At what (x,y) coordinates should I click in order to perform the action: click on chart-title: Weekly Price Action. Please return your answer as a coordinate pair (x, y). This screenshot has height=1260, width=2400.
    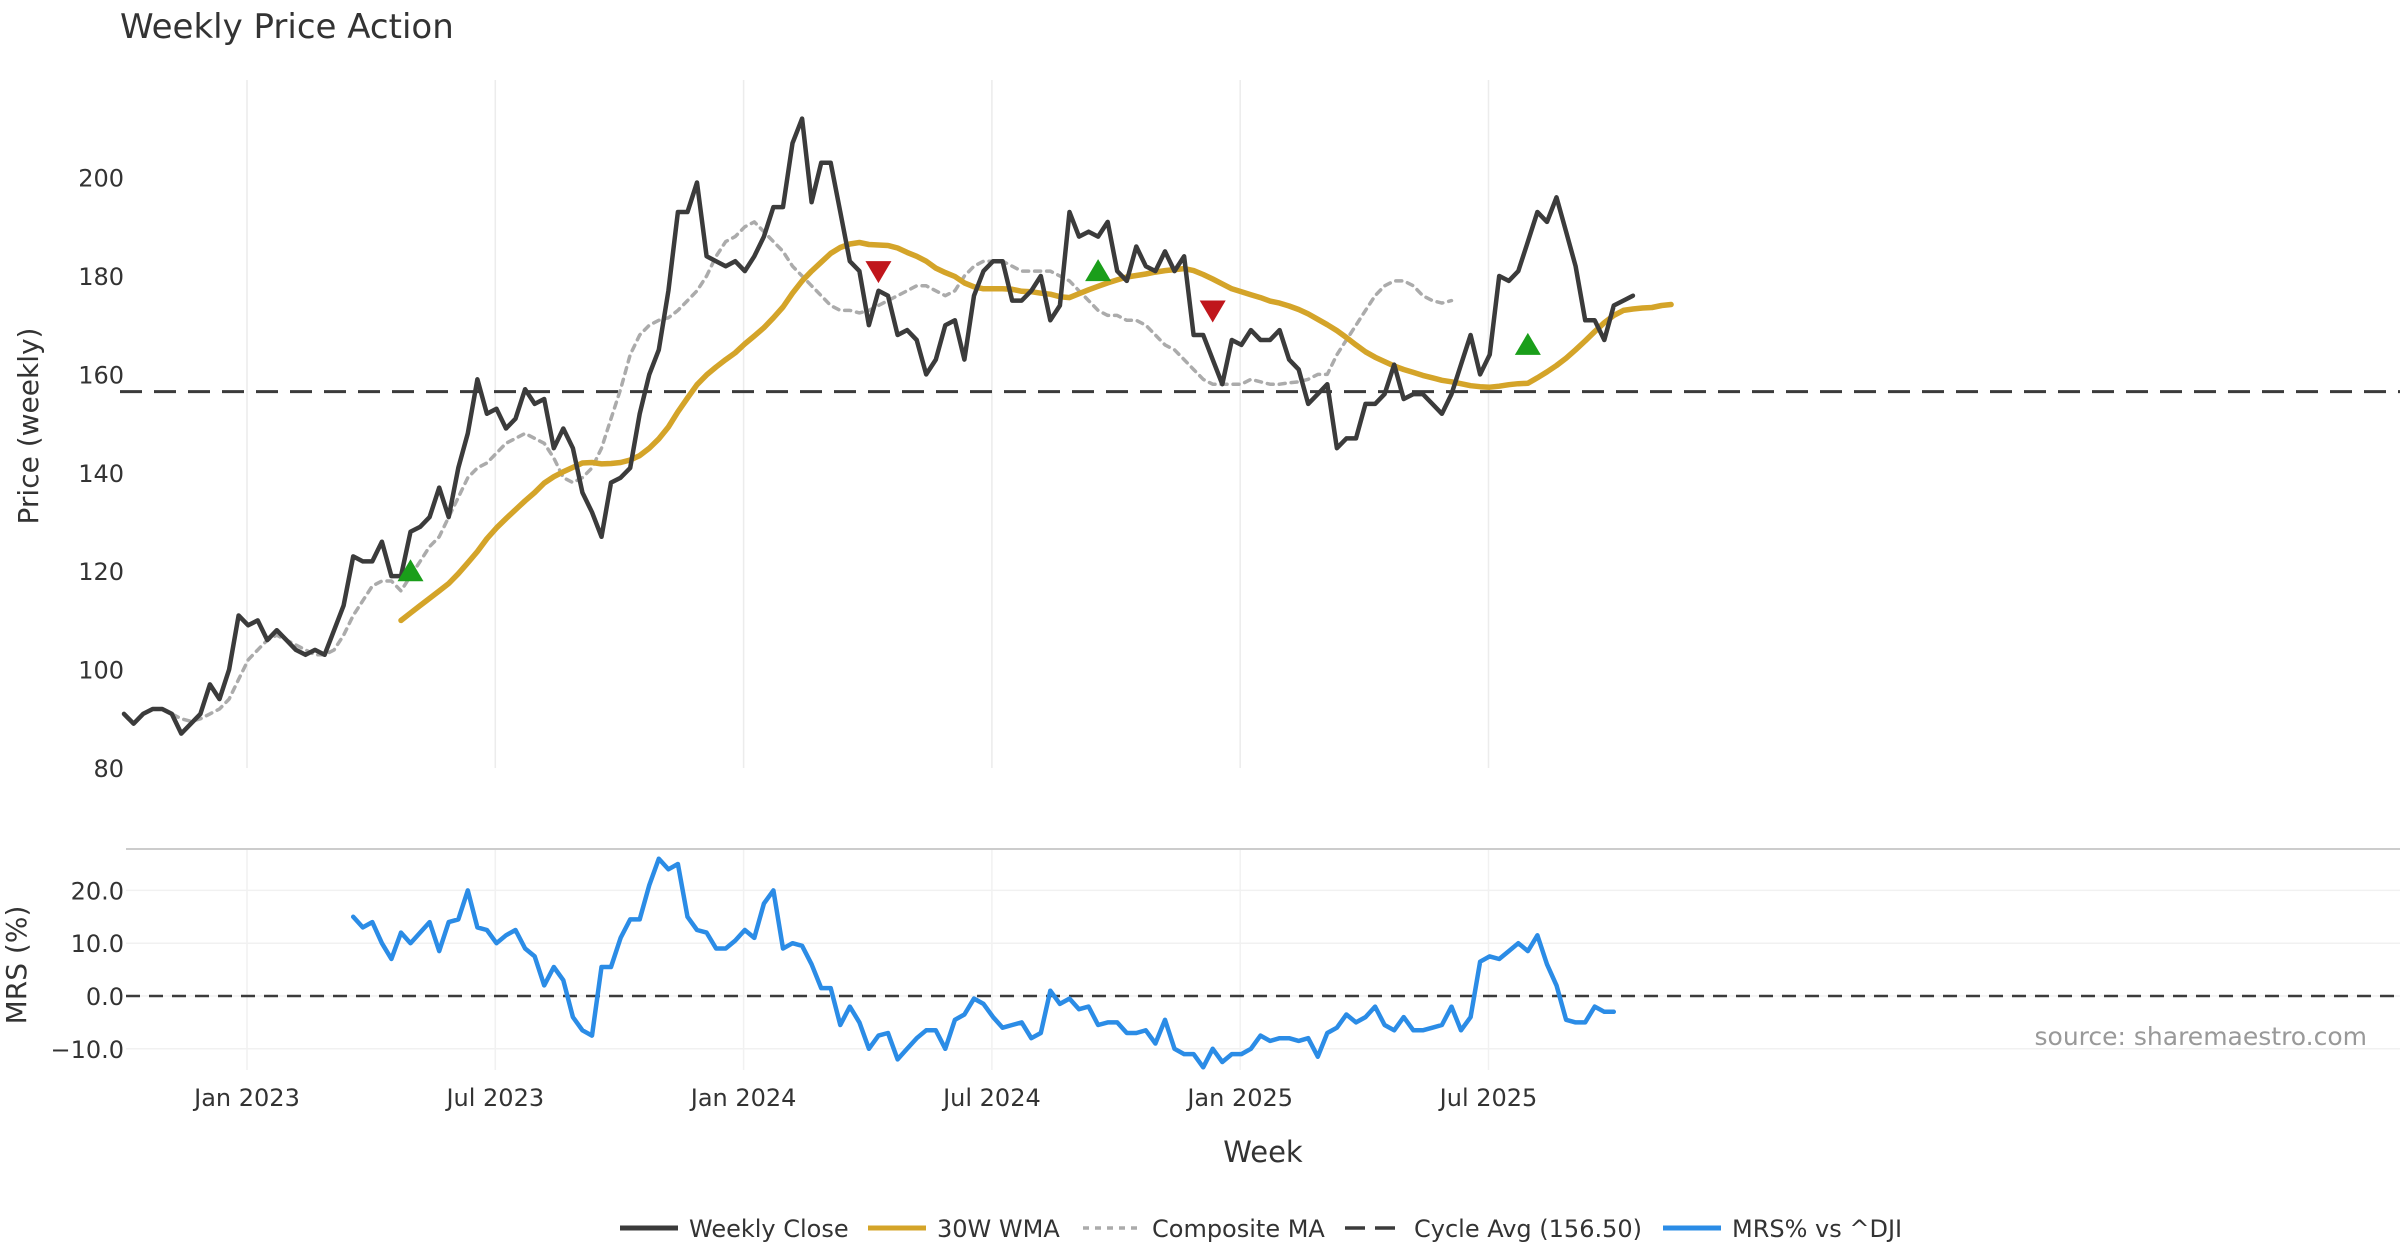
    Looking at the image, I should click on (287, 27).